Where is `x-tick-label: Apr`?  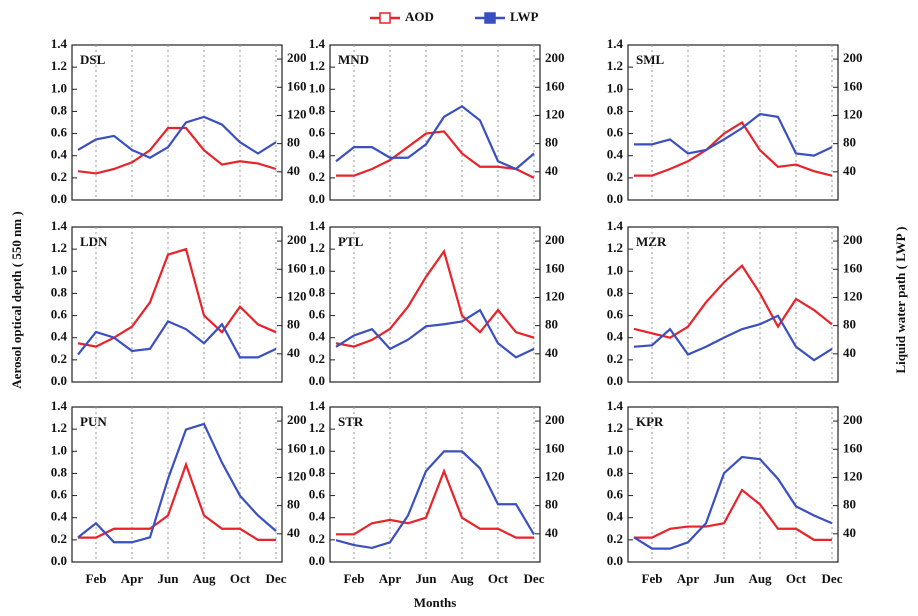
x-tick-label: Apr is located at coordinates (688, 578).